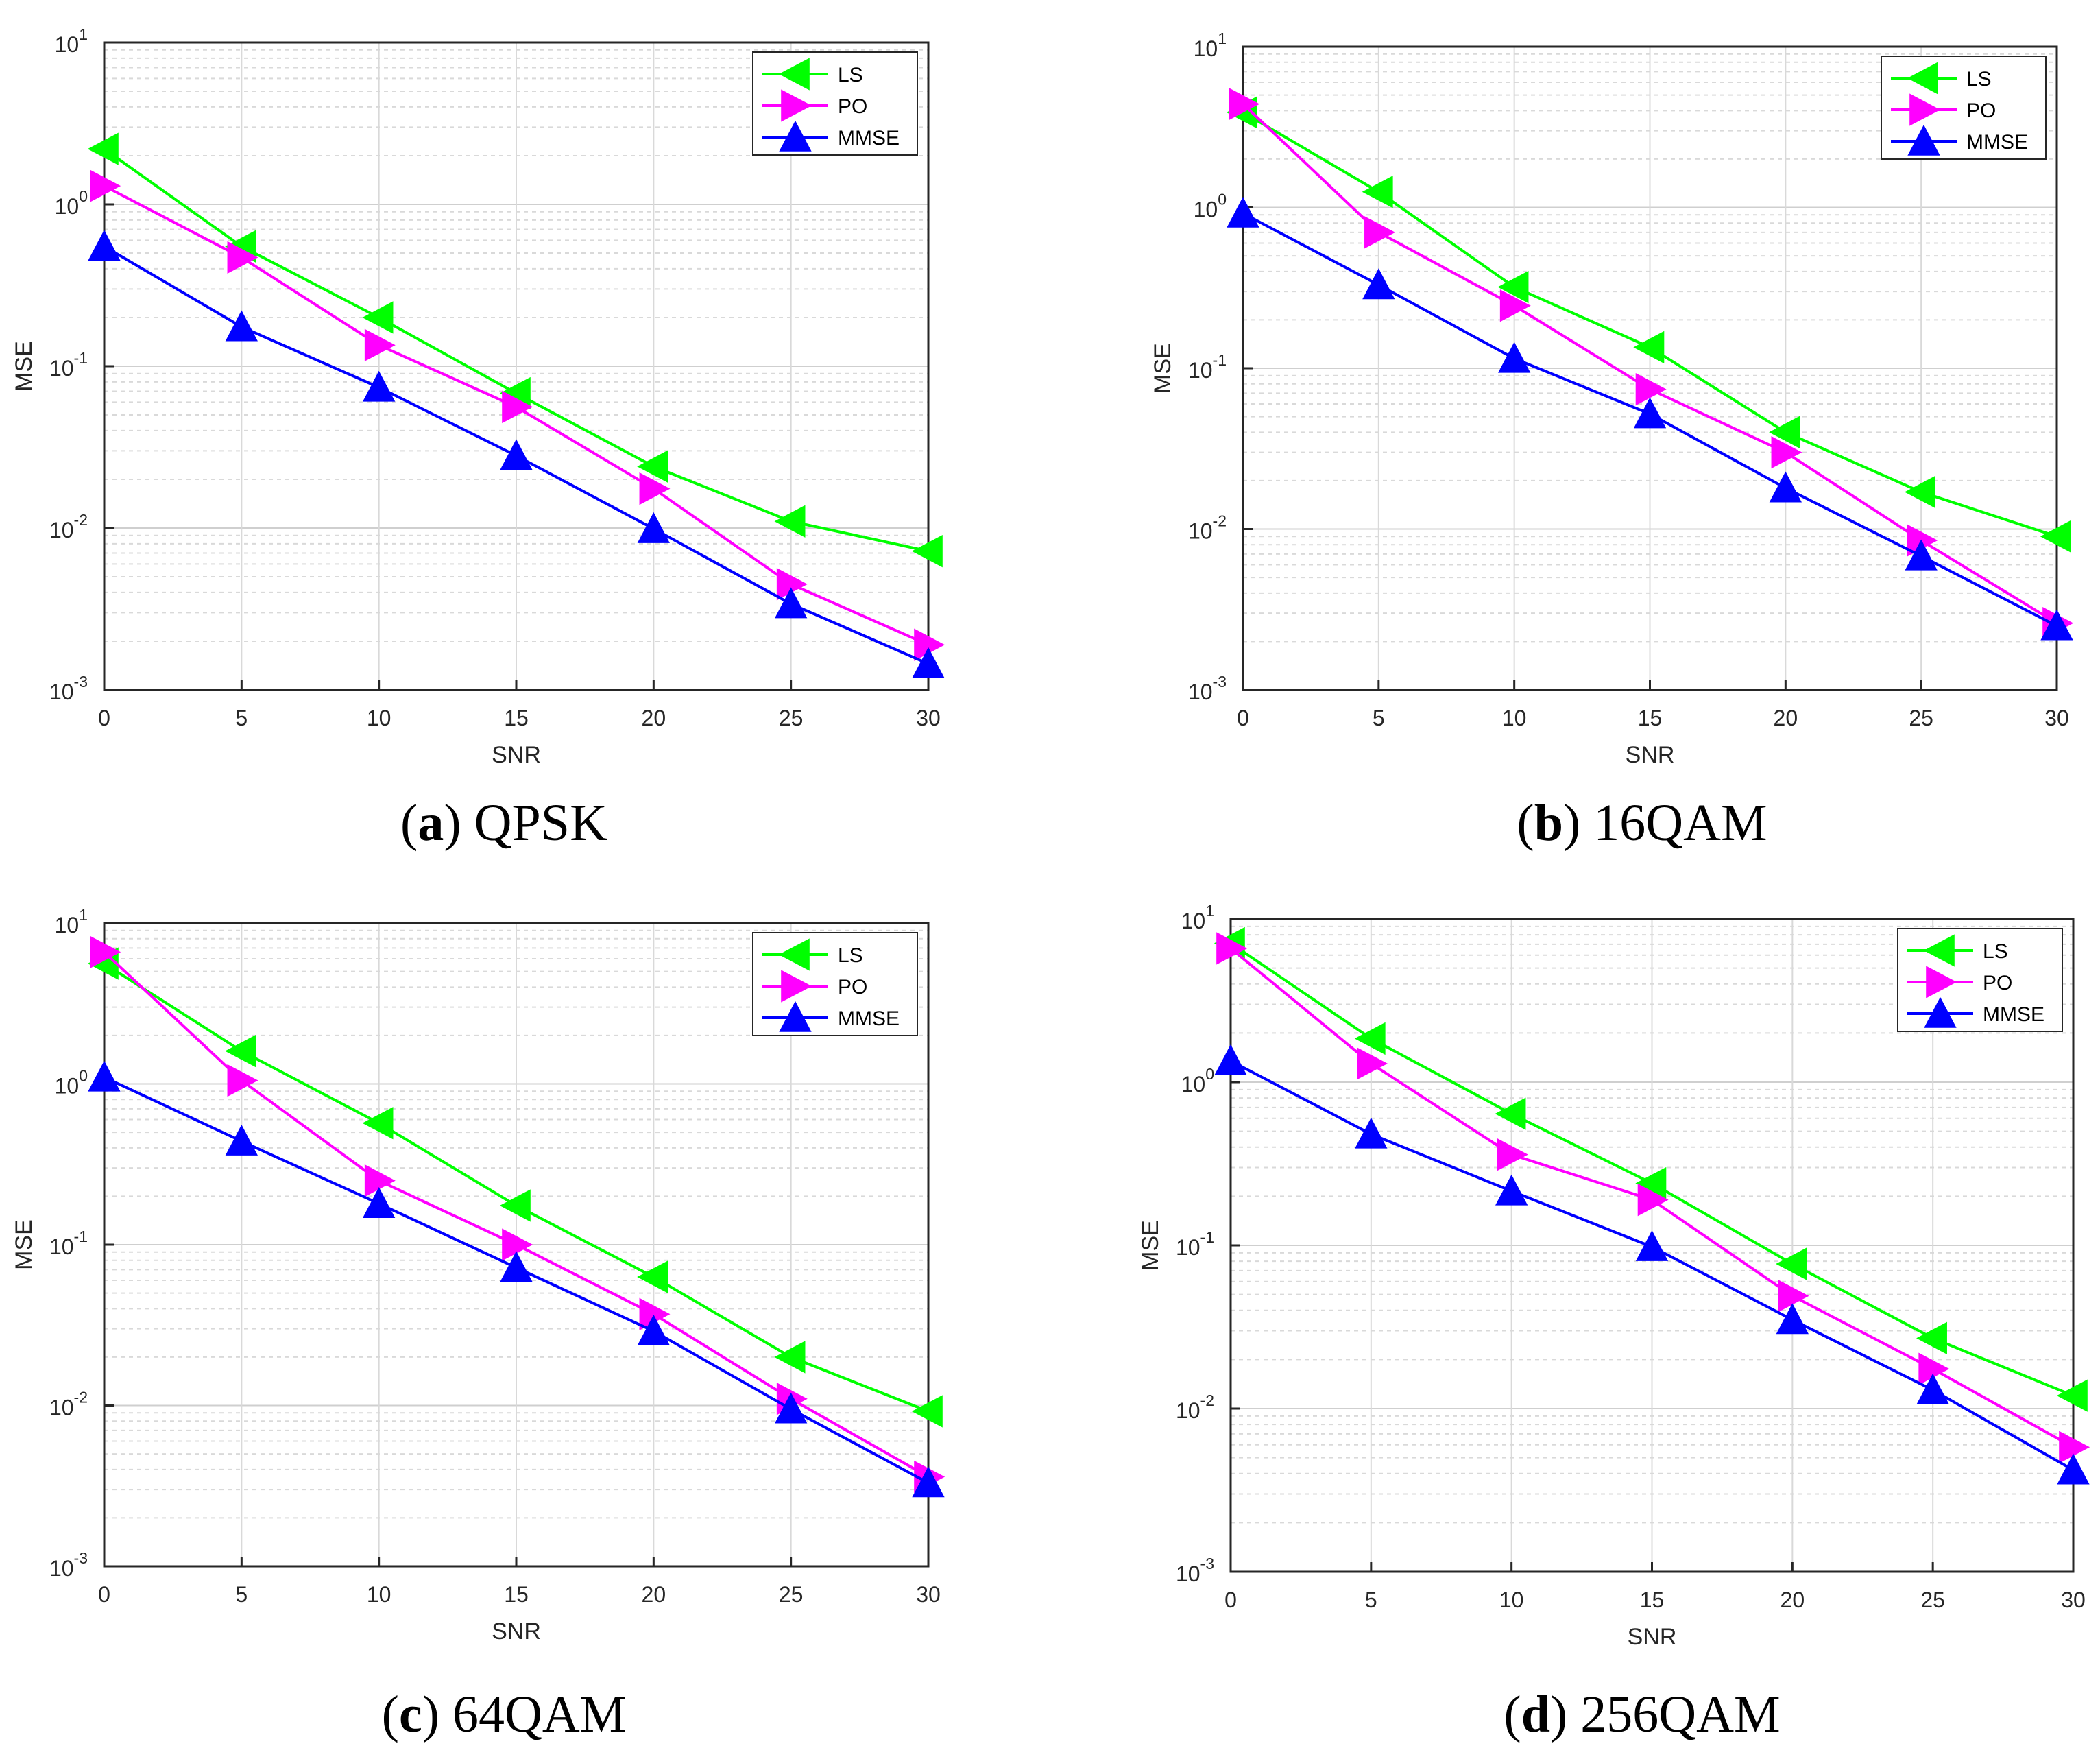  I want to click on x-tick-label: 5, so click(1371, 1600).